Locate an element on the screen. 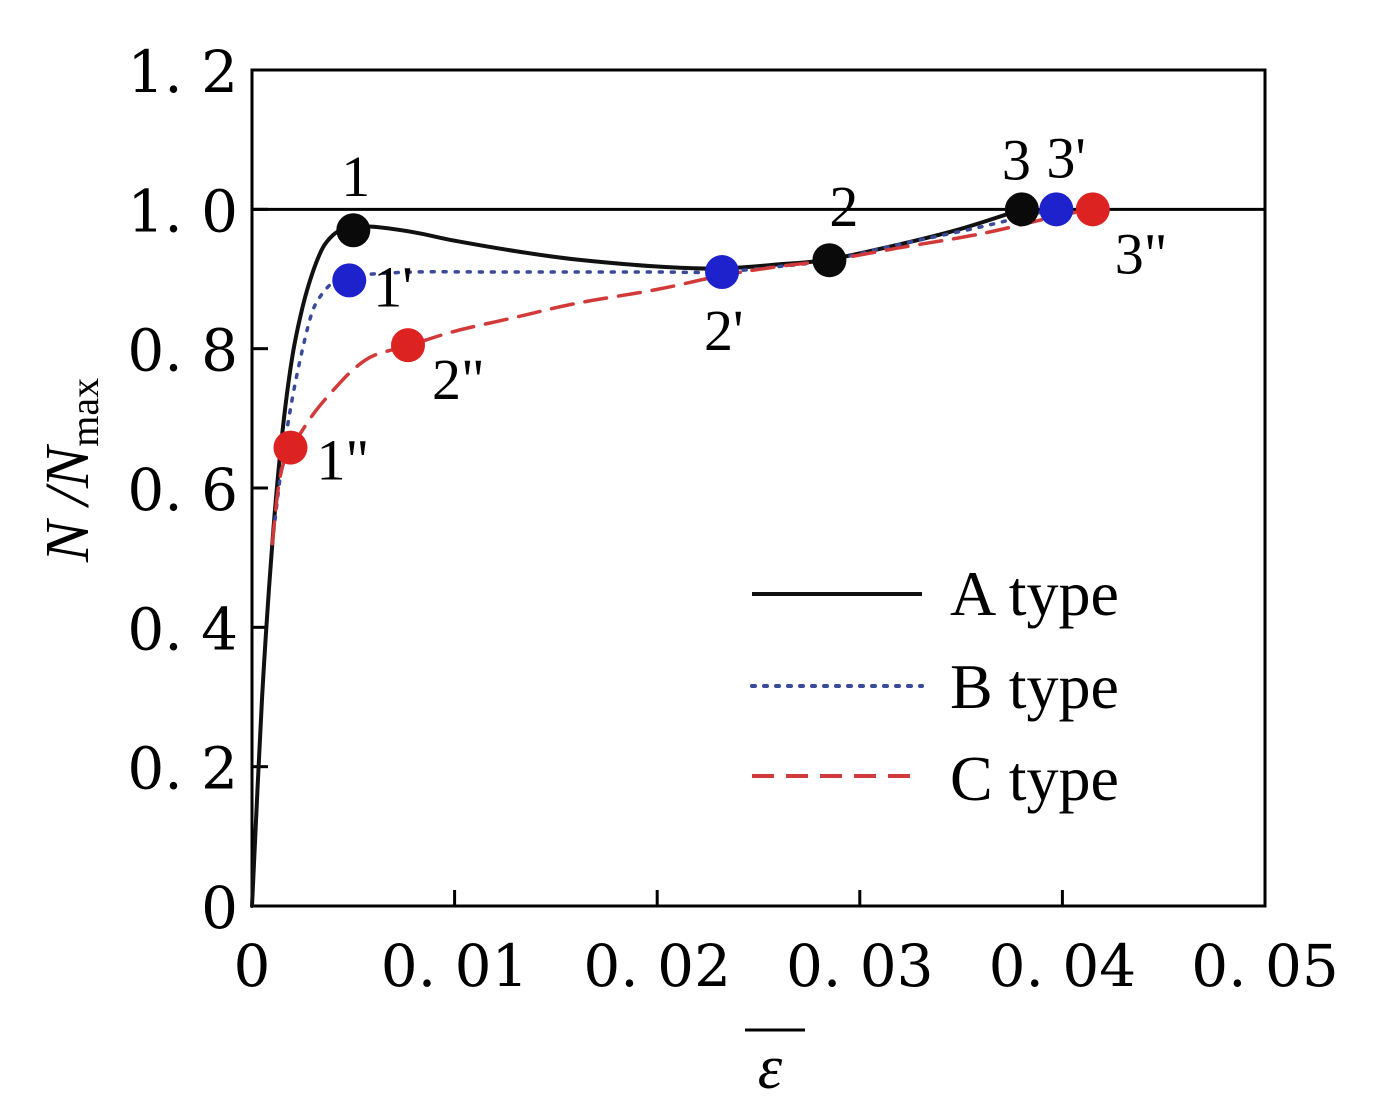 The width and height of the screenshot is (1375, 1118). x-tick-label: 0. 01 is located at coordinates (455, 966).